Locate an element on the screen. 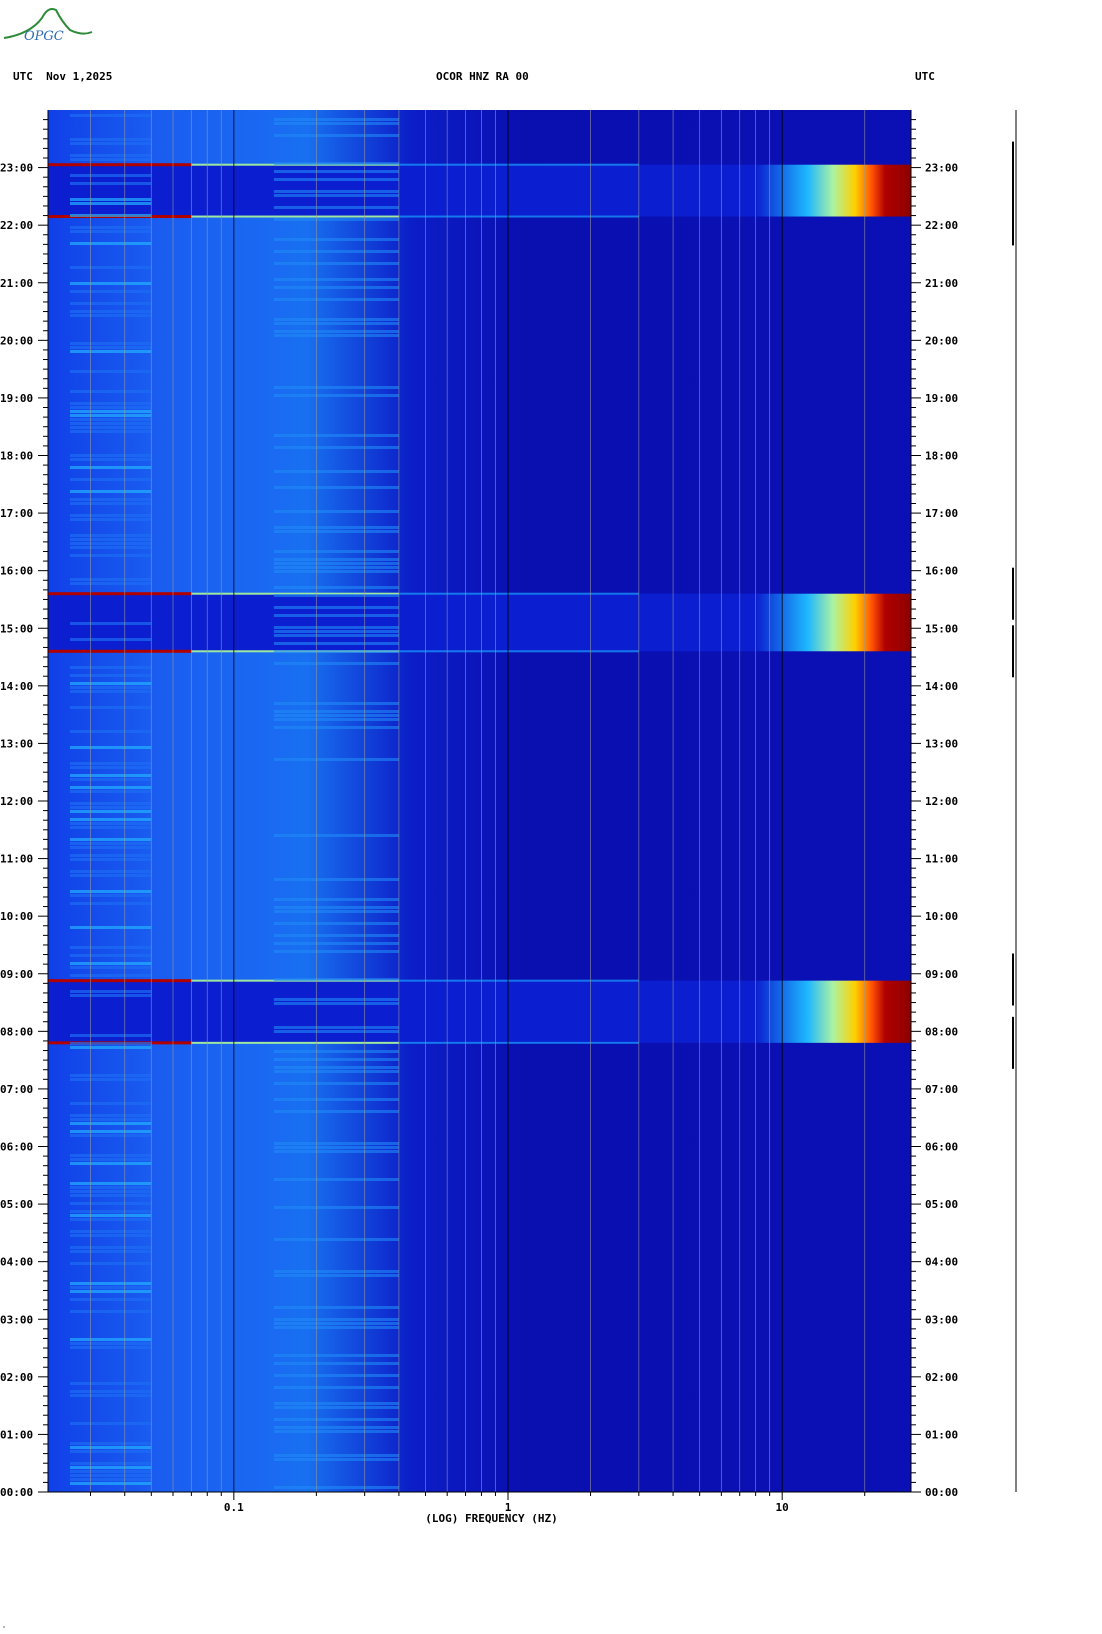  y-tick-label-right: 09:00 is located at coordinates (941, 974).